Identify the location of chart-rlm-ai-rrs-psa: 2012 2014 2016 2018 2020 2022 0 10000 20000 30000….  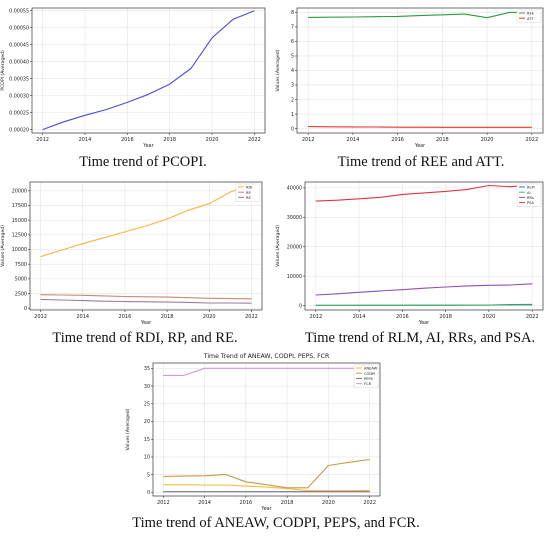
(412, 251).